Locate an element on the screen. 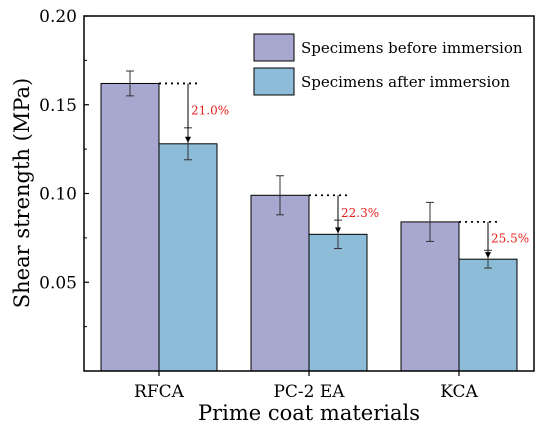 Image resolution: width=550 pixels, height=429 pixels. reduction-label-1: 22.3% is located at coordinates (360, 213).